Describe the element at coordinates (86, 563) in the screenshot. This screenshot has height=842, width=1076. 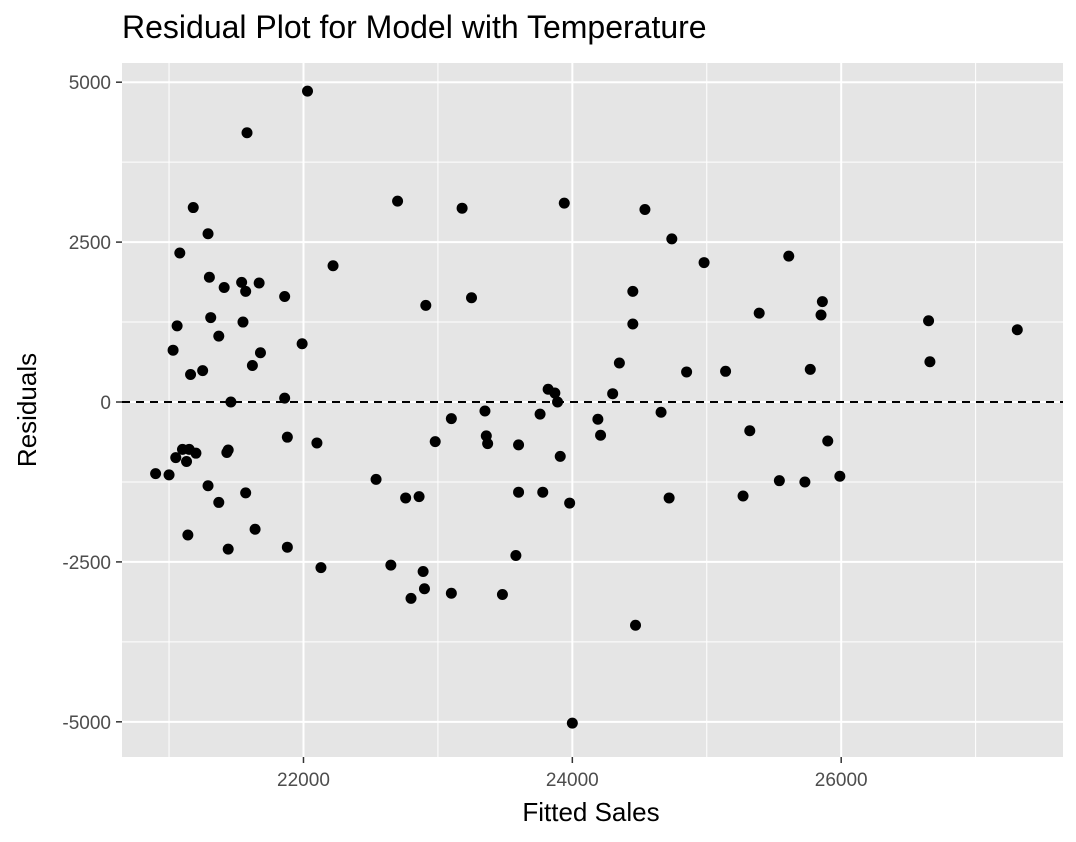
I see `y-tick-label: -2500` at that location.